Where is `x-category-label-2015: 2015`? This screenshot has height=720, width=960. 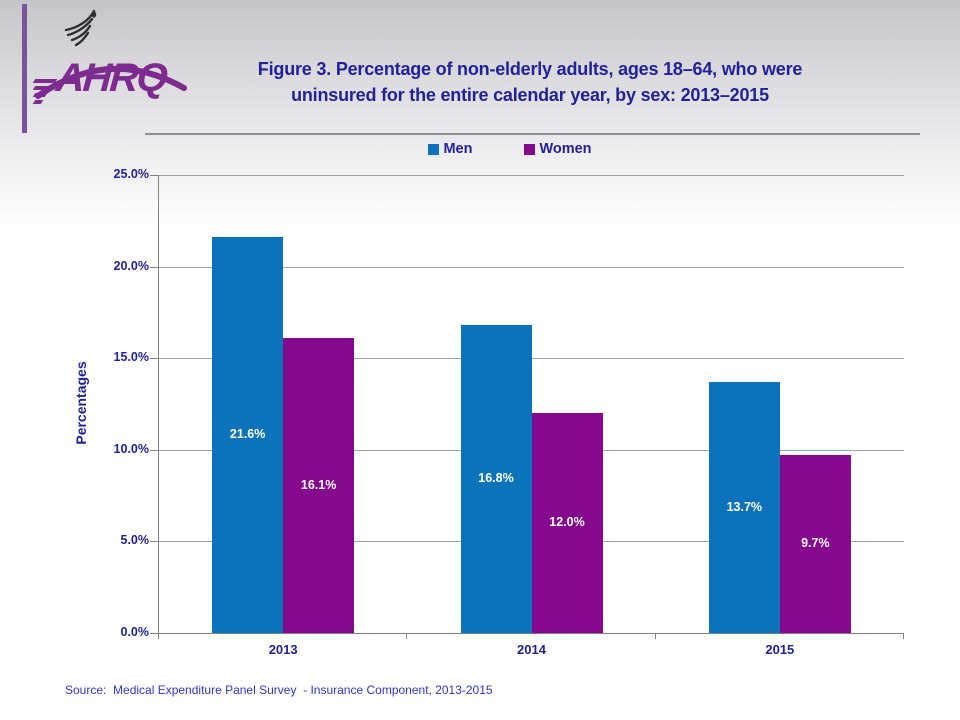 x-category-label-2015: 2015 is located at coordinates (780, 649).